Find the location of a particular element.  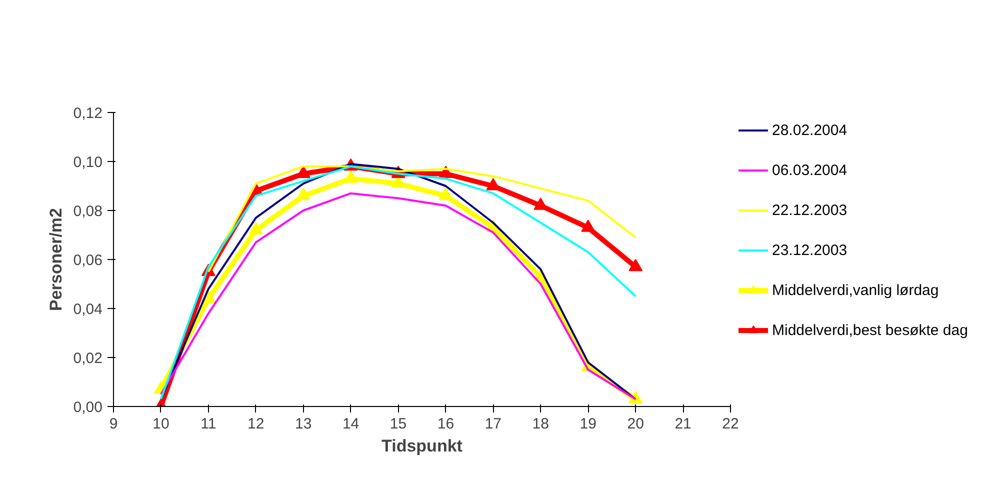

y-tick-label: 0,12 is located at coordinates (88, 113).